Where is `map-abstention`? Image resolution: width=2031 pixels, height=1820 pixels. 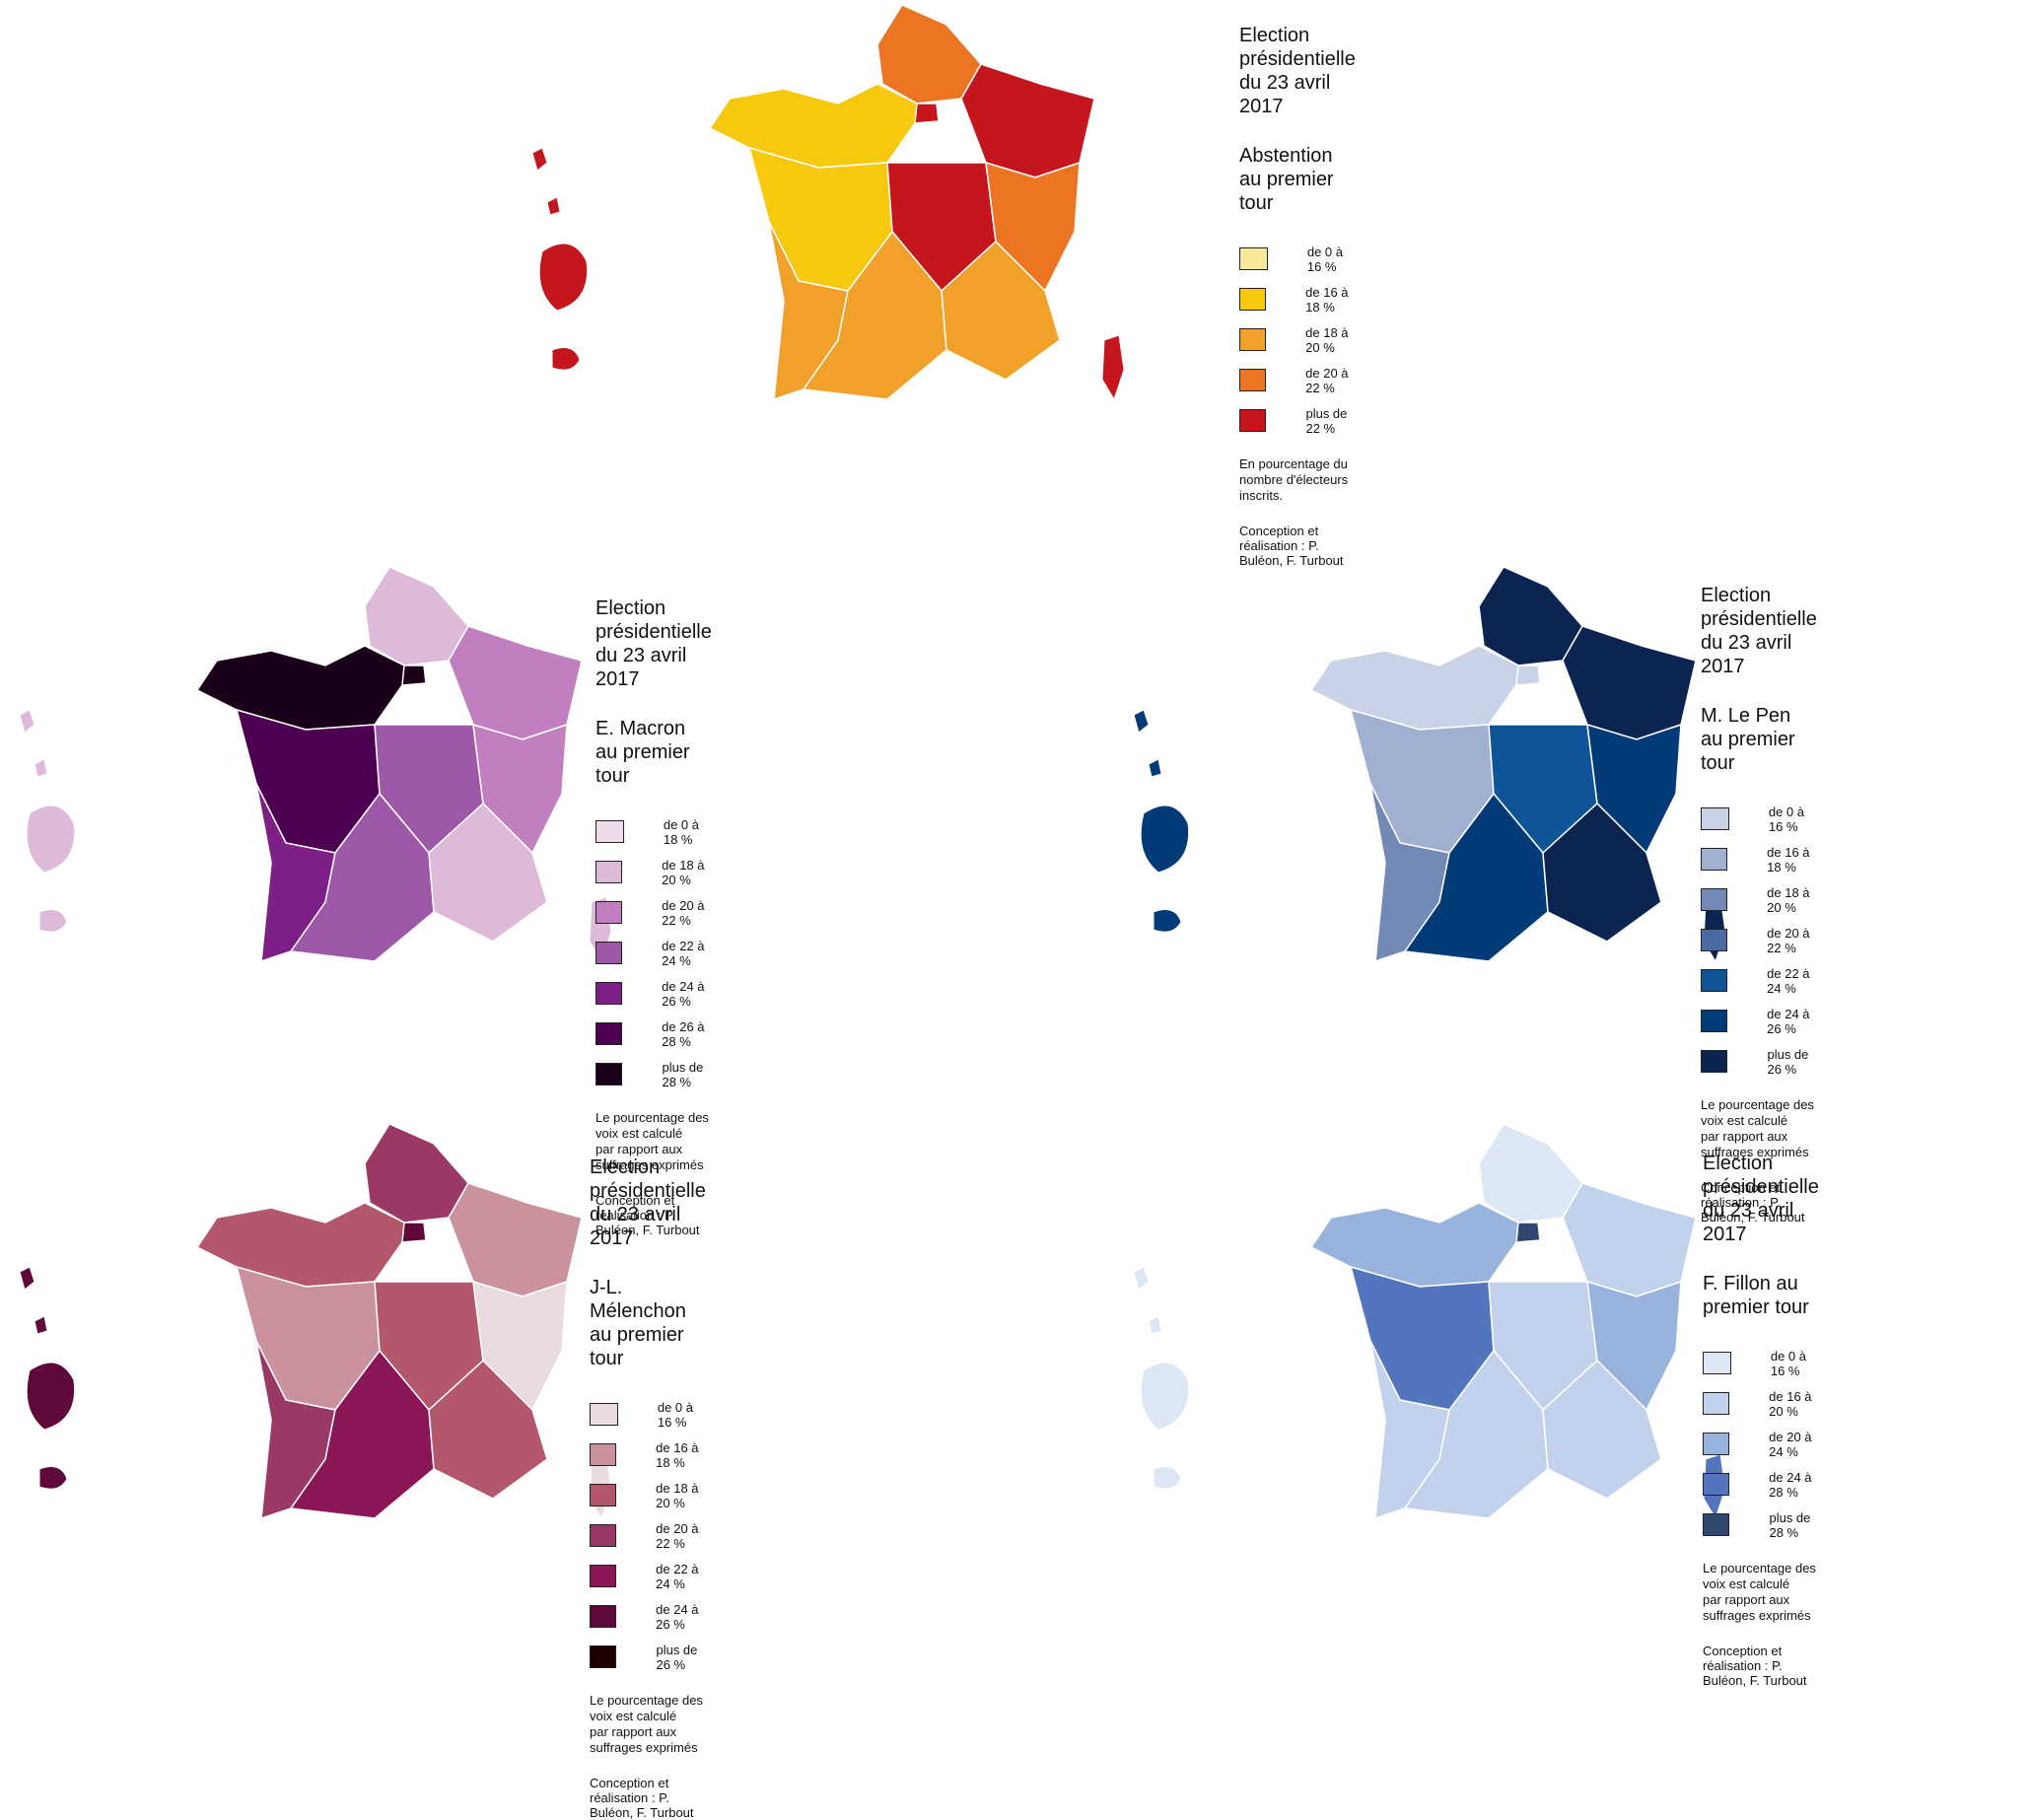
map-abstention is located at coordinates (838, 211).